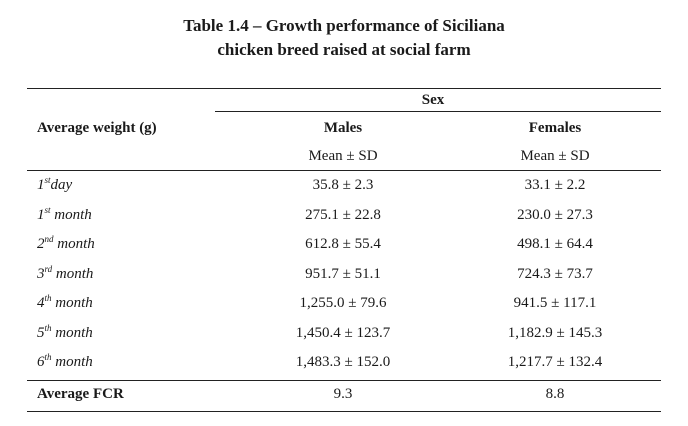  Describe the element at coordinates (41, 244) in the screenshot. I see `row-label-number: 2` at that location.